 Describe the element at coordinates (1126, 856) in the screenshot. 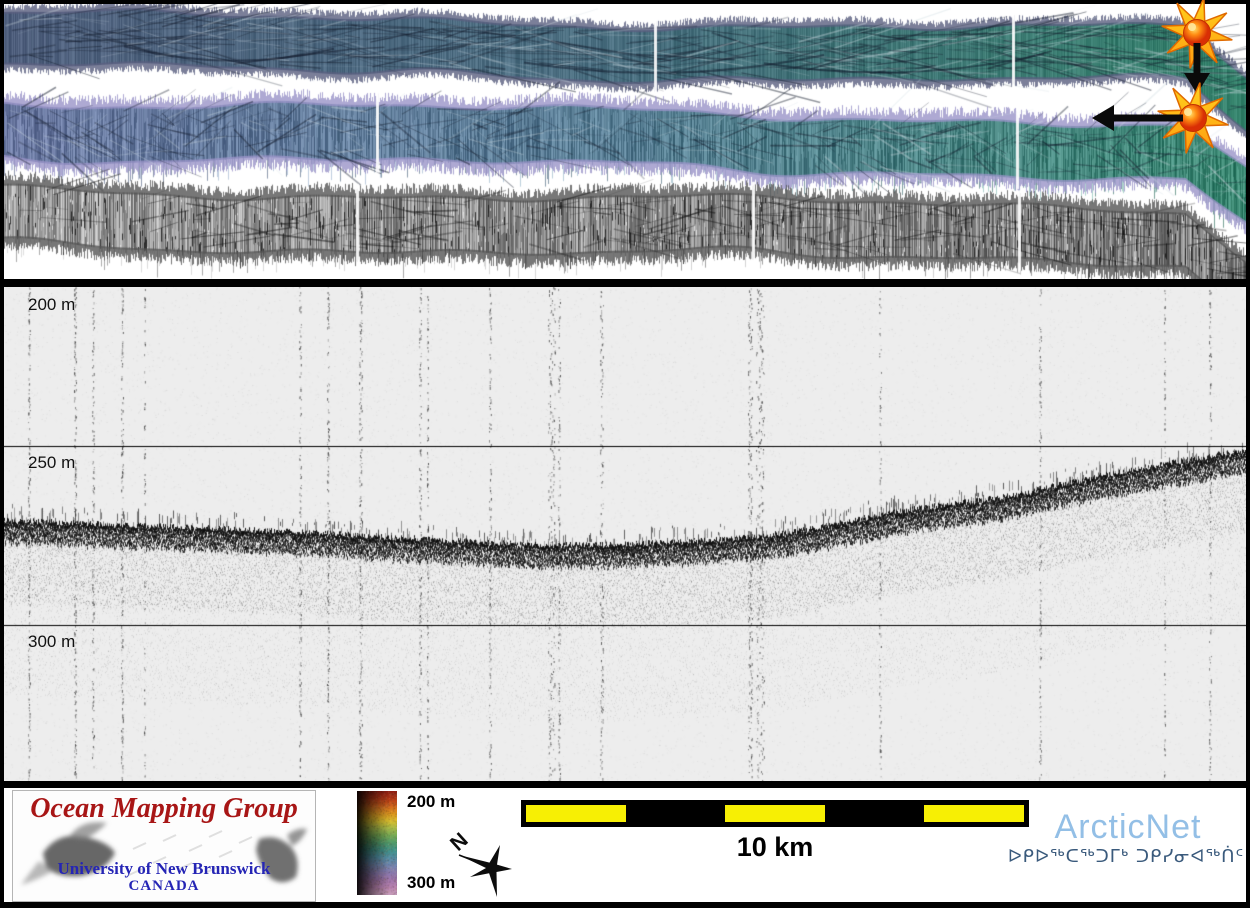

I see `arcticnet-inuktitut-text: ᐅᑭᐅᖅᑕᖅᑐᒥᒃ ᑐᑭᓯᓂᐊᖅᑏᑦ` at that location.